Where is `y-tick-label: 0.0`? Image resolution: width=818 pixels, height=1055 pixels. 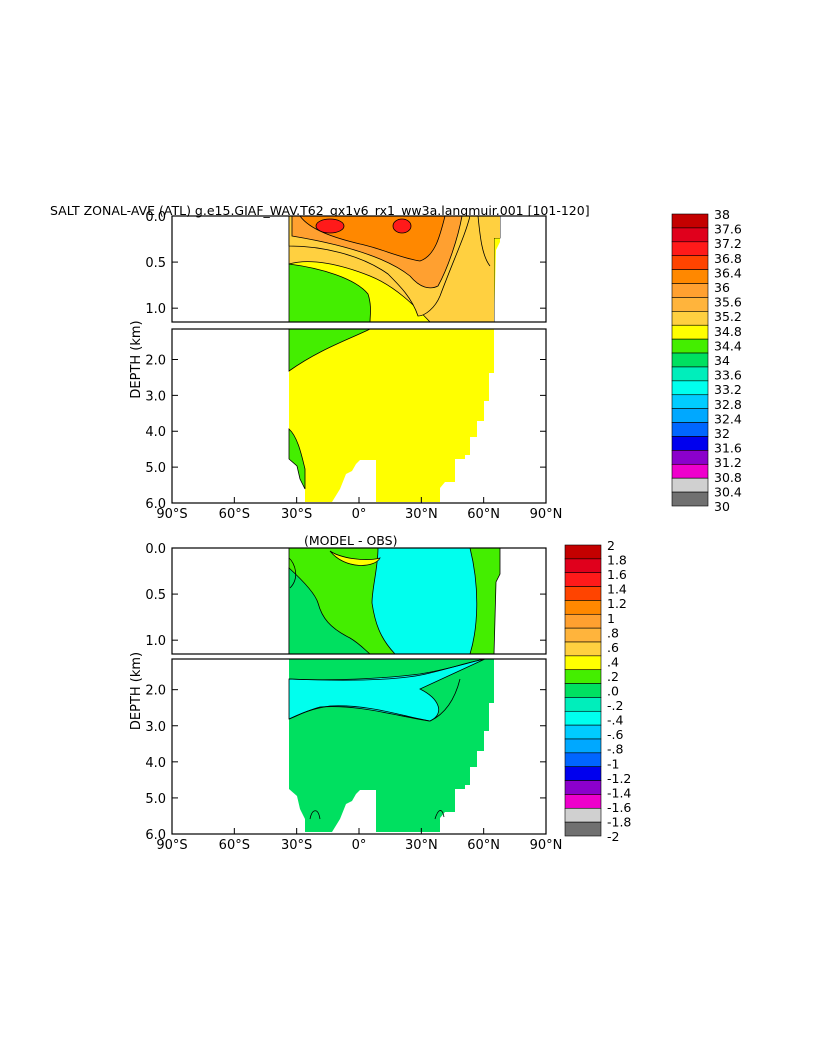
y-tick-label: 0.0 is located at coordinates (155, 217).